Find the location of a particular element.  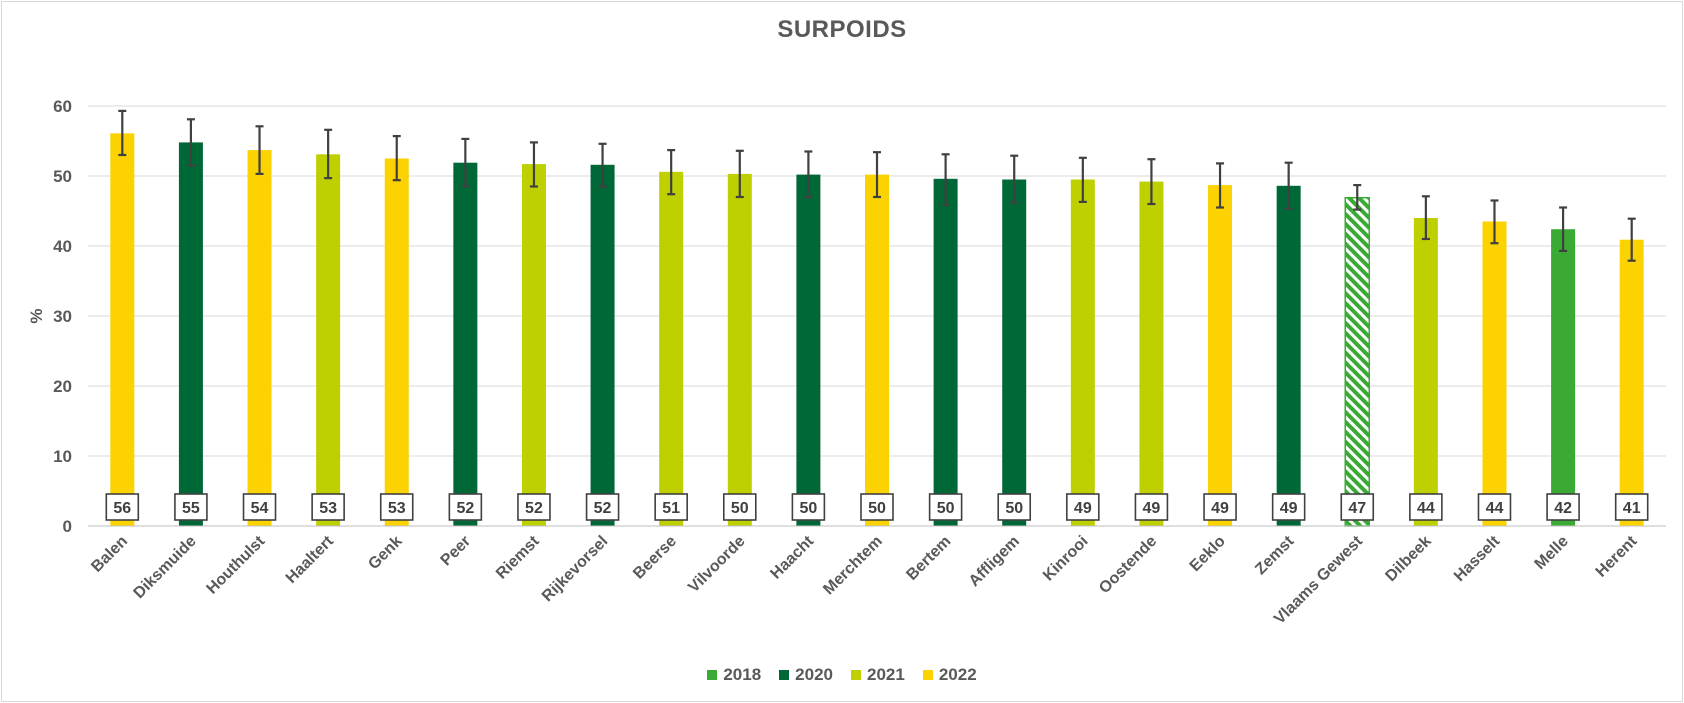

x-tick-label: Genk is located at coordinates (385, 553).